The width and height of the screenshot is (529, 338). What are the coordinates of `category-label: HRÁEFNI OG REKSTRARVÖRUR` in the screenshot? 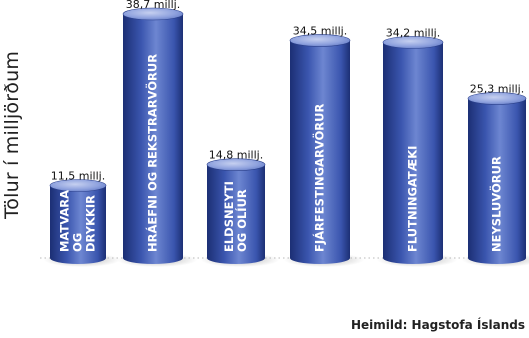 It's located at (152, 153).